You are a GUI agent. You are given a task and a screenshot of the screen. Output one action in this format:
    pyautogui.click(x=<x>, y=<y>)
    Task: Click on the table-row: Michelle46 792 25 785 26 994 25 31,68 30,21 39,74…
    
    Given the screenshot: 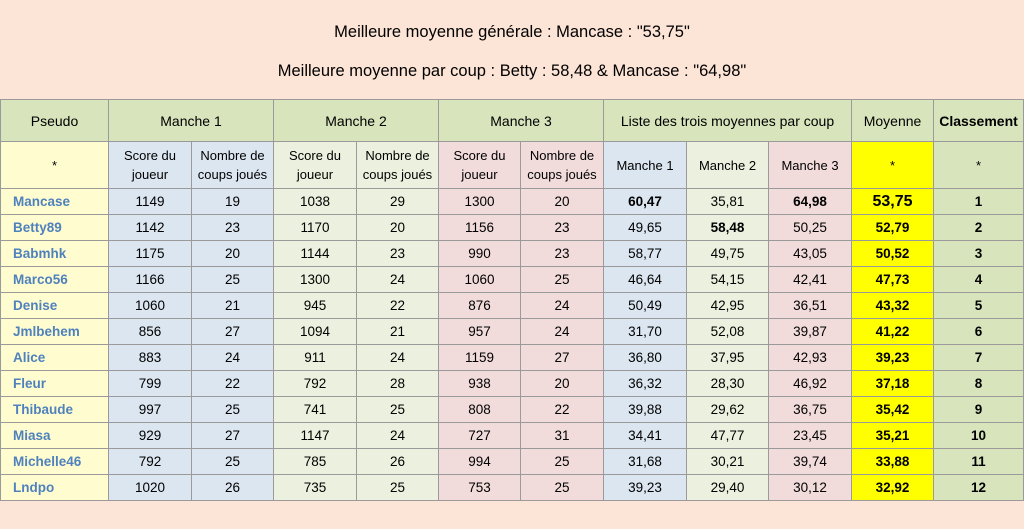 What is the action you would take?
    pyautogui.click(x=512, y=461)
    